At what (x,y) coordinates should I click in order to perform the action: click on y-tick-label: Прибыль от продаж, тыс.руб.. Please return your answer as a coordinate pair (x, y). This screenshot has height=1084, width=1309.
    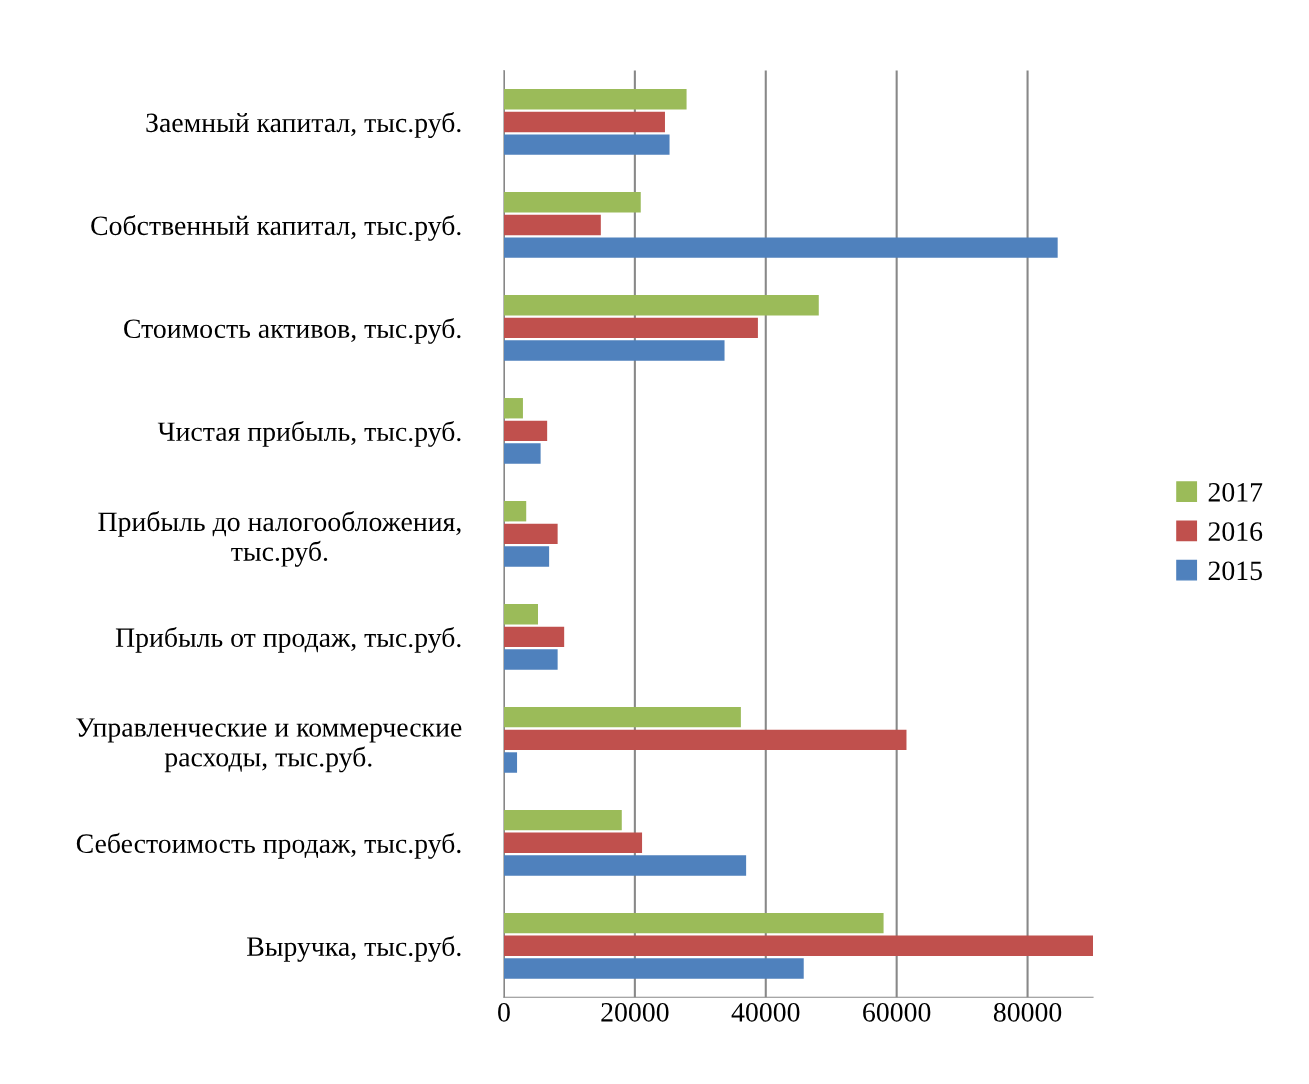
    Looking at the image, I should click on (288, 639).